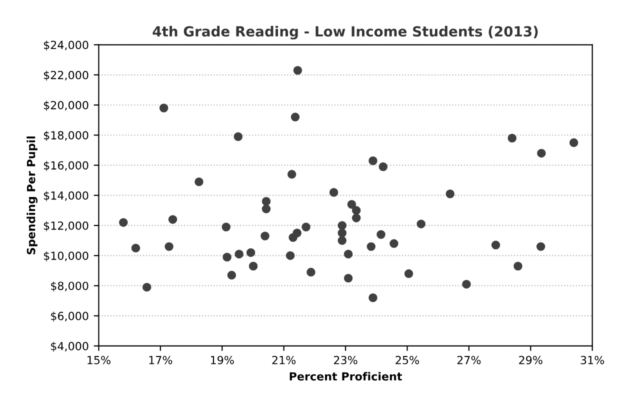 Image resolution: width=617 pixels, height=407 pixels. I want to click on y-tick-label: $8,000, so click(69, 286).